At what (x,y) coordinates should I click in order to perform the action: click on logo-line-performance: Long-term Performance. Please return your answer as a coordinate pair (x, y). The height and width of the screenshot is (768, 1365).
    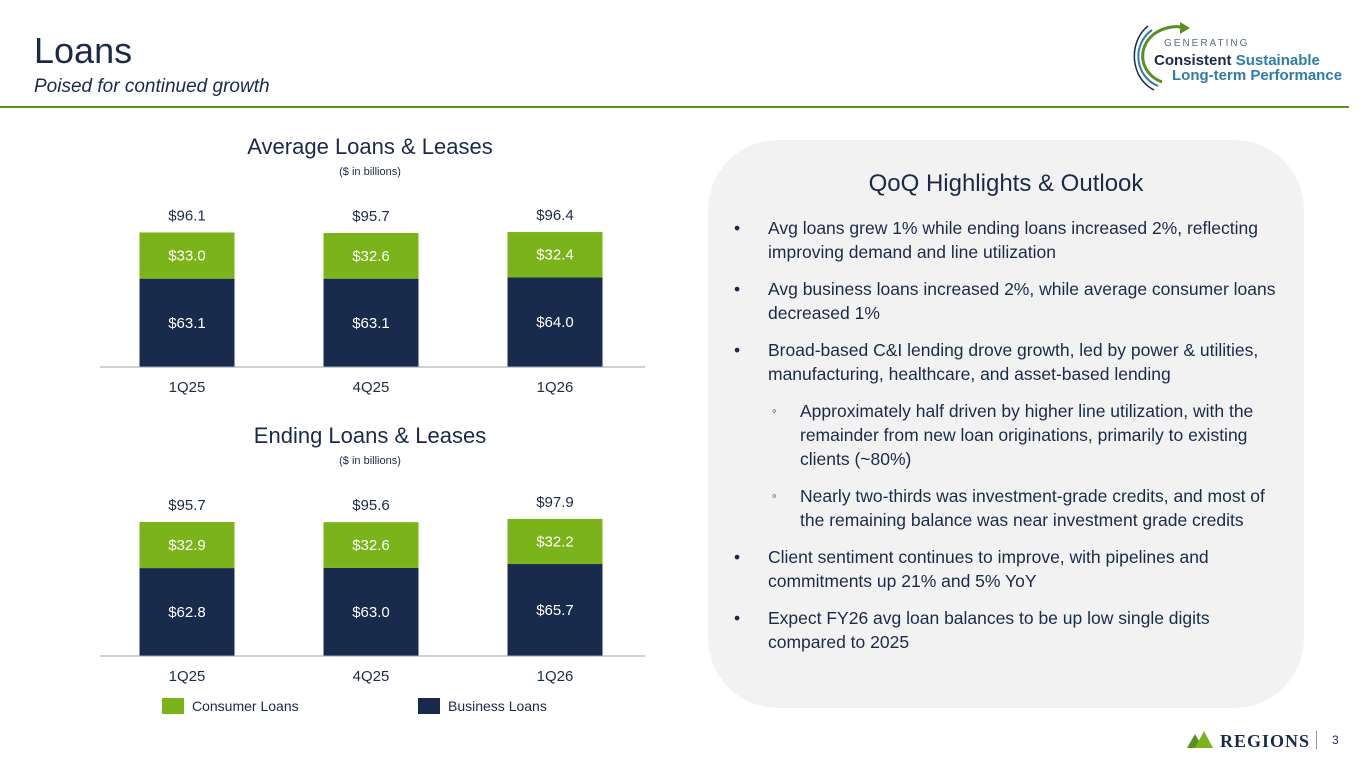
    Looking at the image, I should click on (1257, 75).